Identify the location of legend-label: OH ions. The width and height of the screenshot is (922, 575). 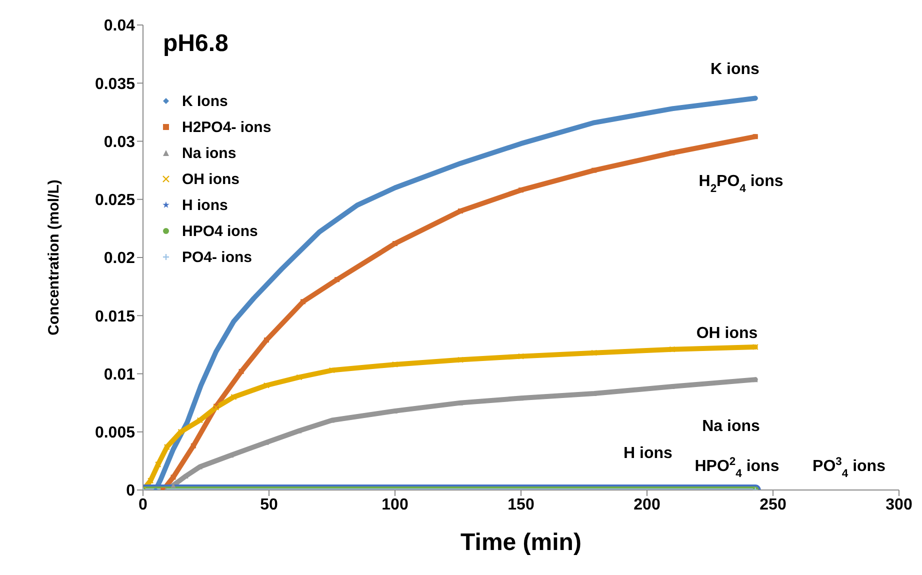
(211, 179).